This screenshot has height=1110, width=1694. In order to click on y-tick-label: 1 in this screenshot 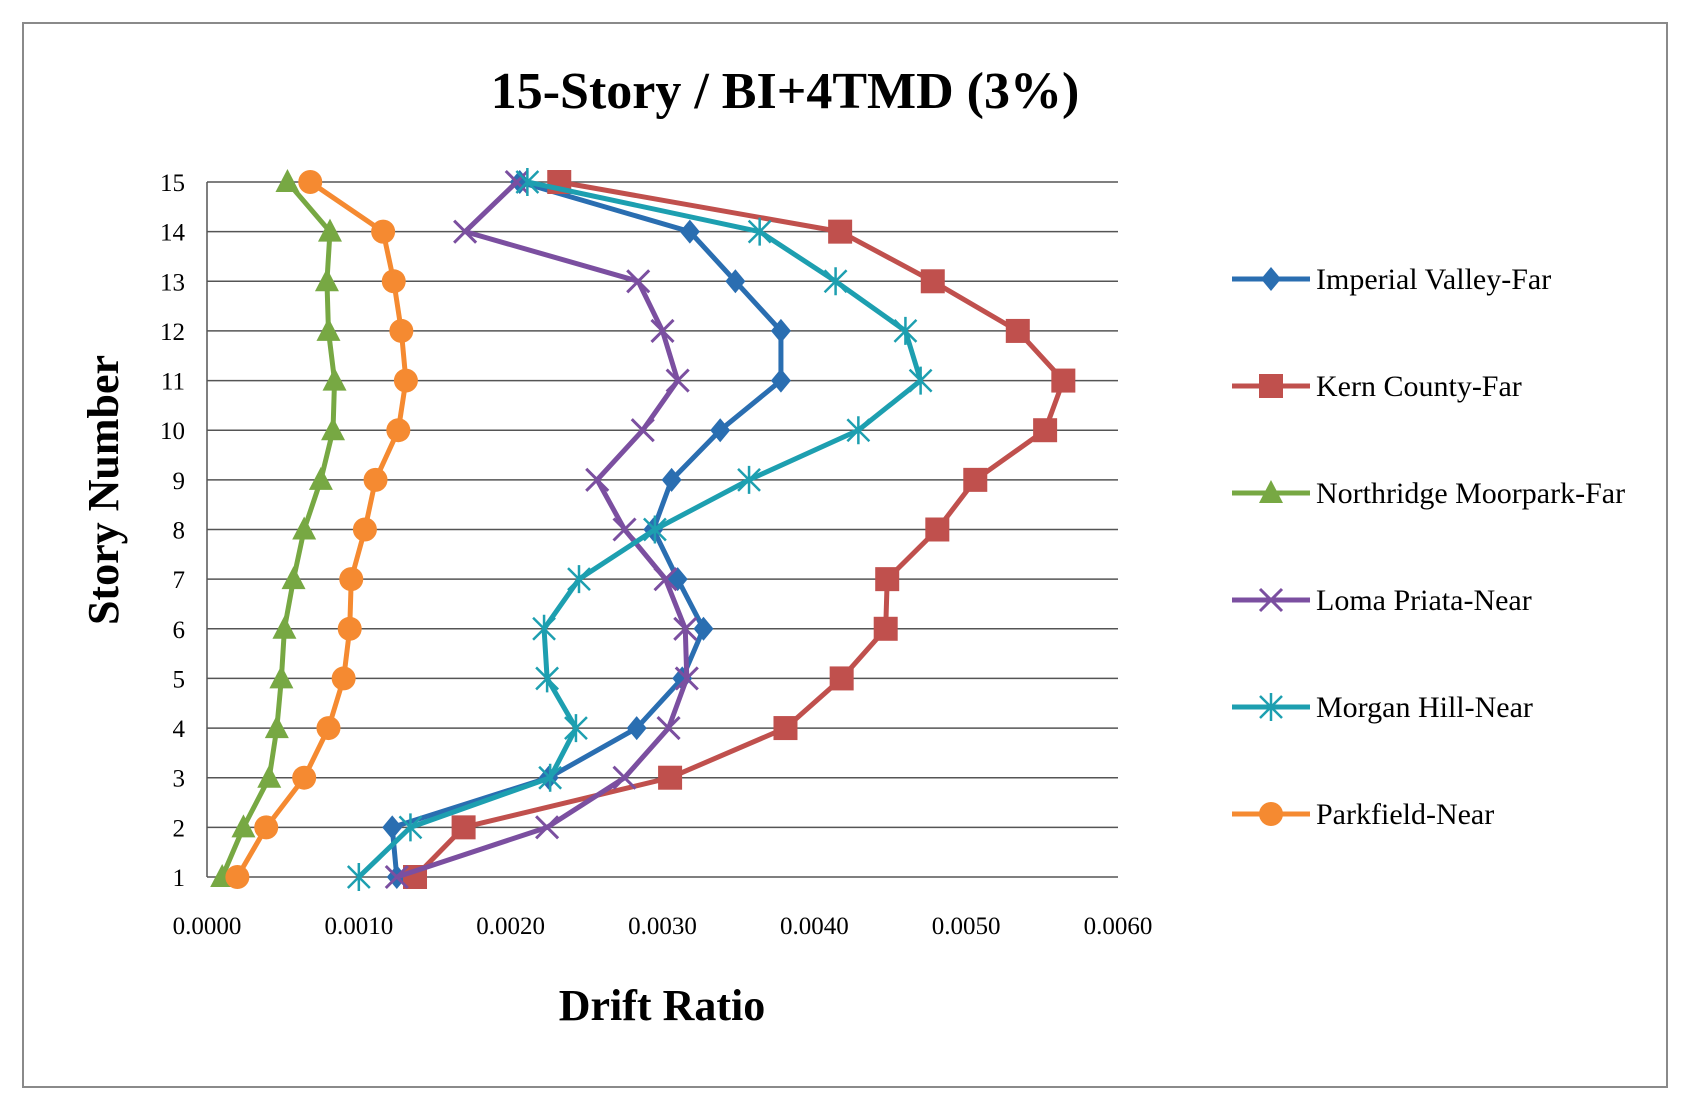, I will do `click(179, 878)`.